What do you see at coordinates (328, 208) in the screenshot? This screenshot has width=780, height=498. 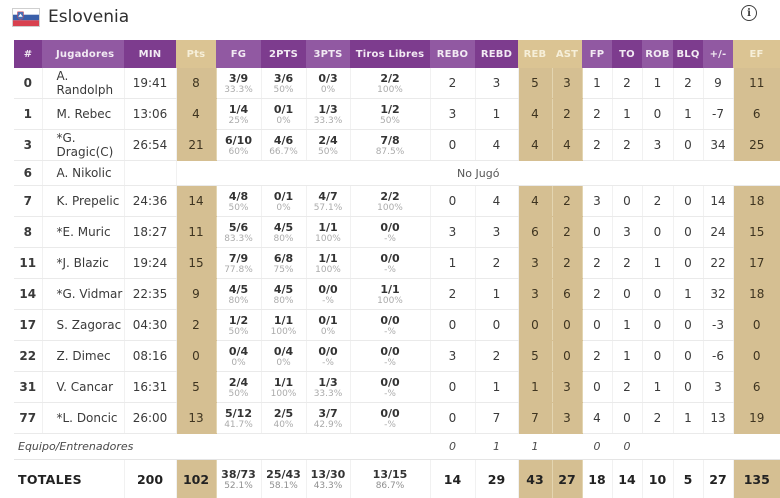 I see `shot-percentage: 57.1%` at bounding box center [328, 208].